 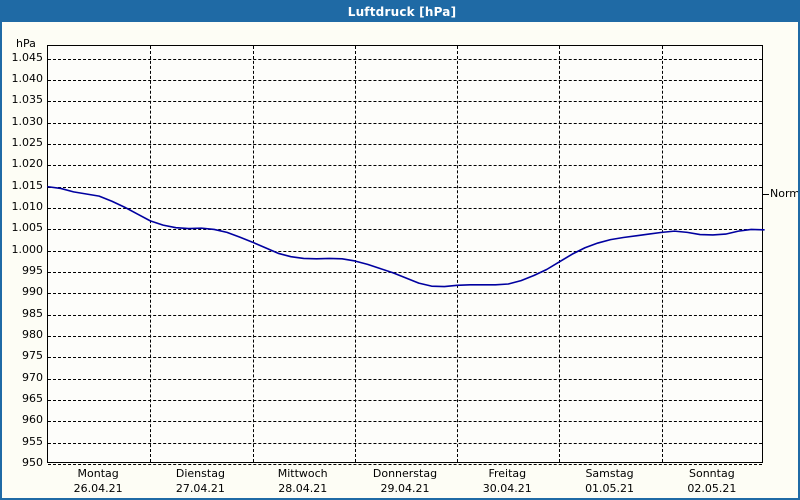 What do you see at coordinates (32, 313) in the screenshot?
I see `y-axis-tick-label: 985` at bounding box center [32, 313].